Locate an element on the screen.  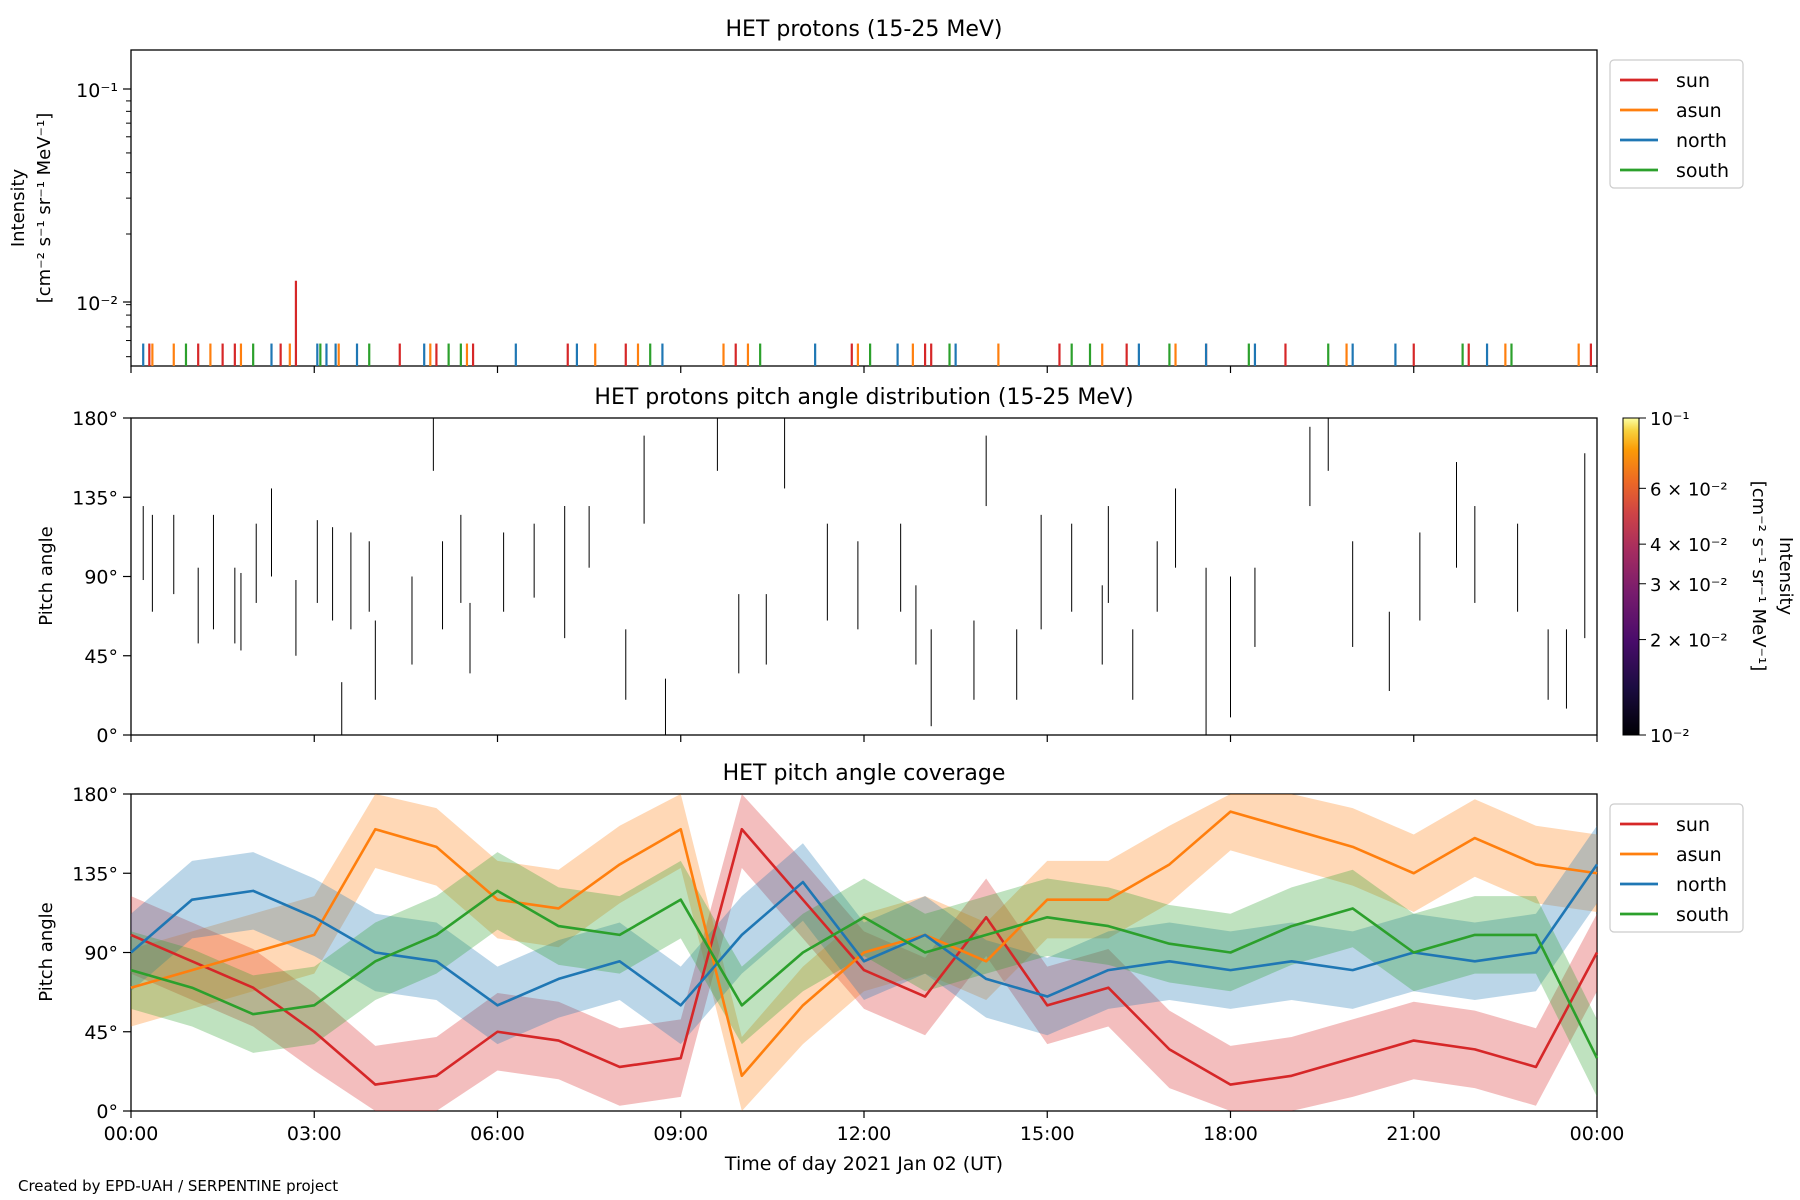
xtick-label: 03:00 is located at coordinates (314, 1134).